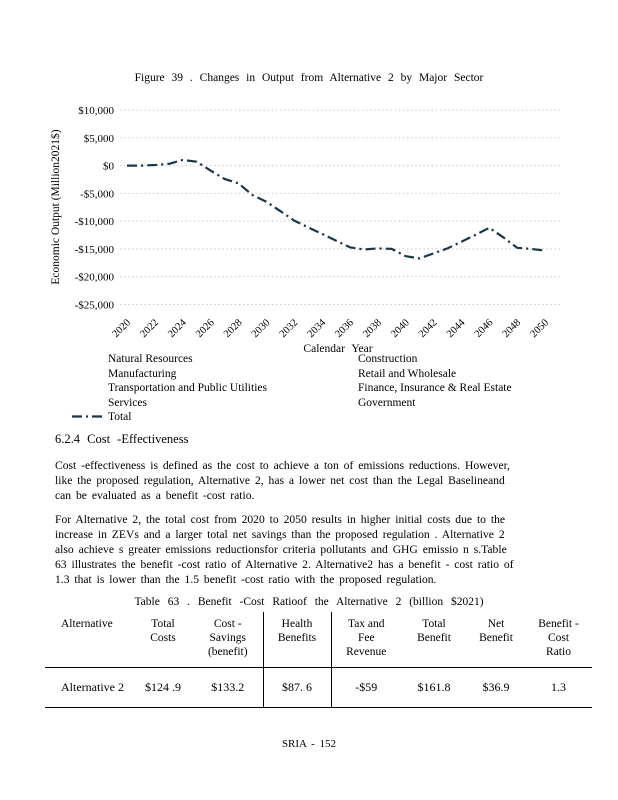 Image resolution: width=618 pixels, height=800 pixels. I want to click on y-tick-label: -$25,000, so click(95, 306).